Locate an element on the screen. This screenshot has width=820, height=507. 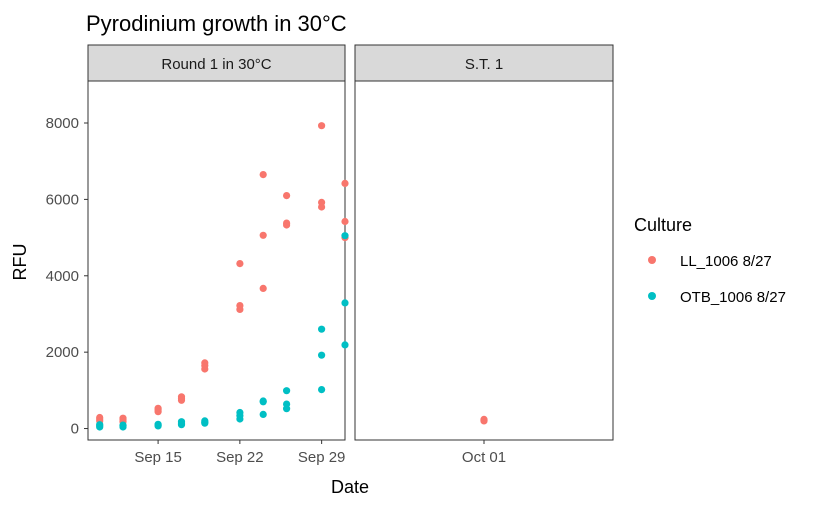
y-tick-label: 8000 is located at coordinates (62, 123).